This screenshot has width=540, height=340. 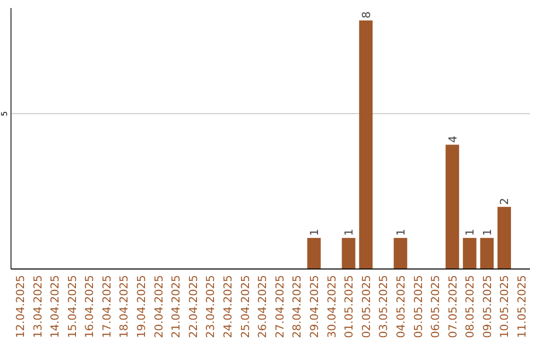 What do you see at coordinates (228, 306) in the screenshot?
I see `x-tick-label: 24.04.2025` at bounding box center [228, 306].